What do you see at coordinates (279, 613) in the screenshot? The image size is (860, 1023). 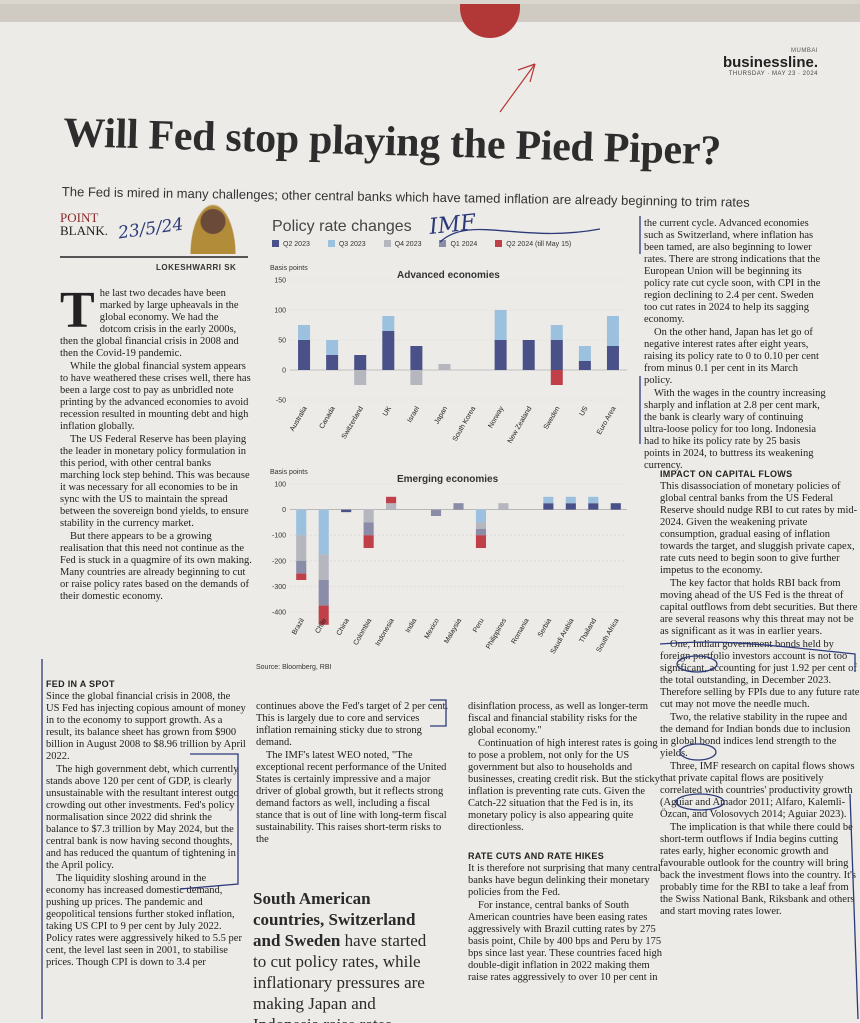 I see `y-tick-label: -400` at bounding box center [279, 613].